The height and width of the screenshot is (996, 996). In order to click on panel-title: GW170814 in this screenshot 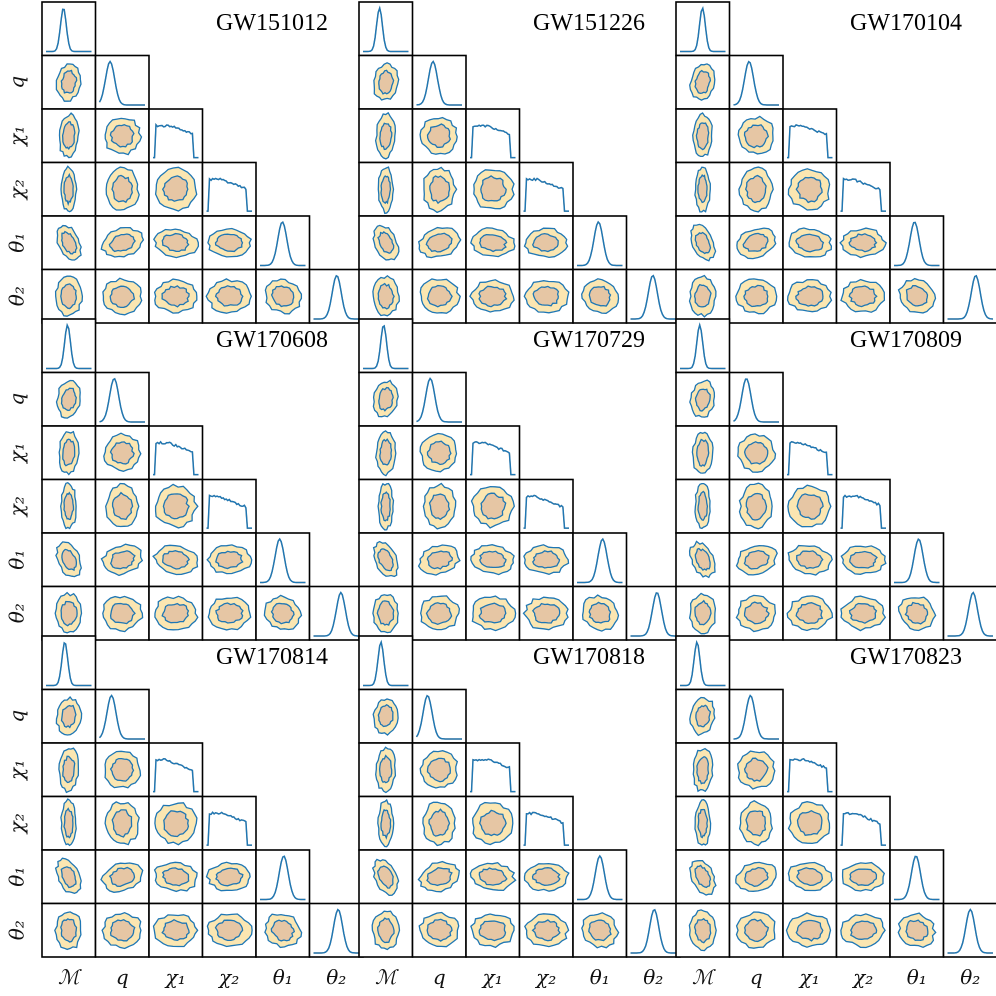, I will do `click(272, 657)`.